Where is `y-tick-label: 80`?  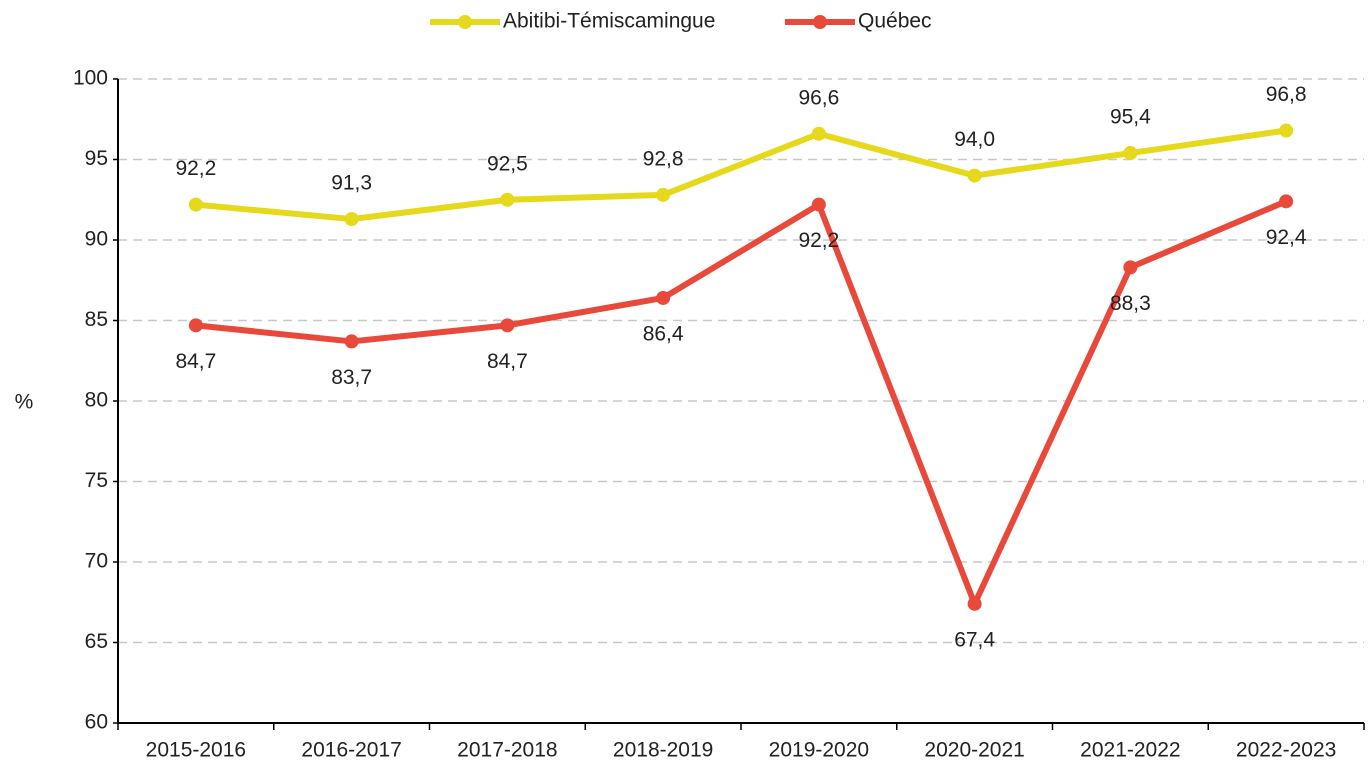 y-tick-label: 80 is located at coordinates (96, 400).